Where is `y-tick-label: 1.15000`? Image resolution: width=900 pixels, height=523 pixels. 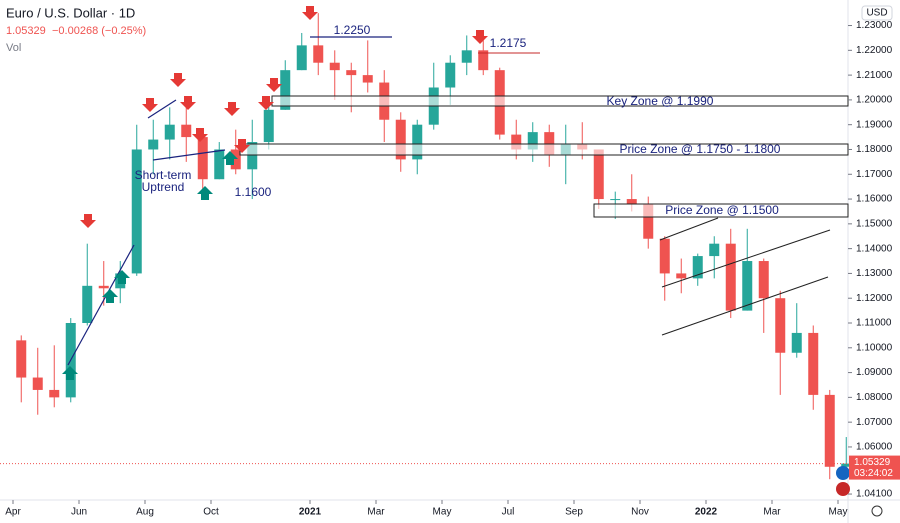
y-tick-label: 1.15000 is located at coordinates (874, 223).